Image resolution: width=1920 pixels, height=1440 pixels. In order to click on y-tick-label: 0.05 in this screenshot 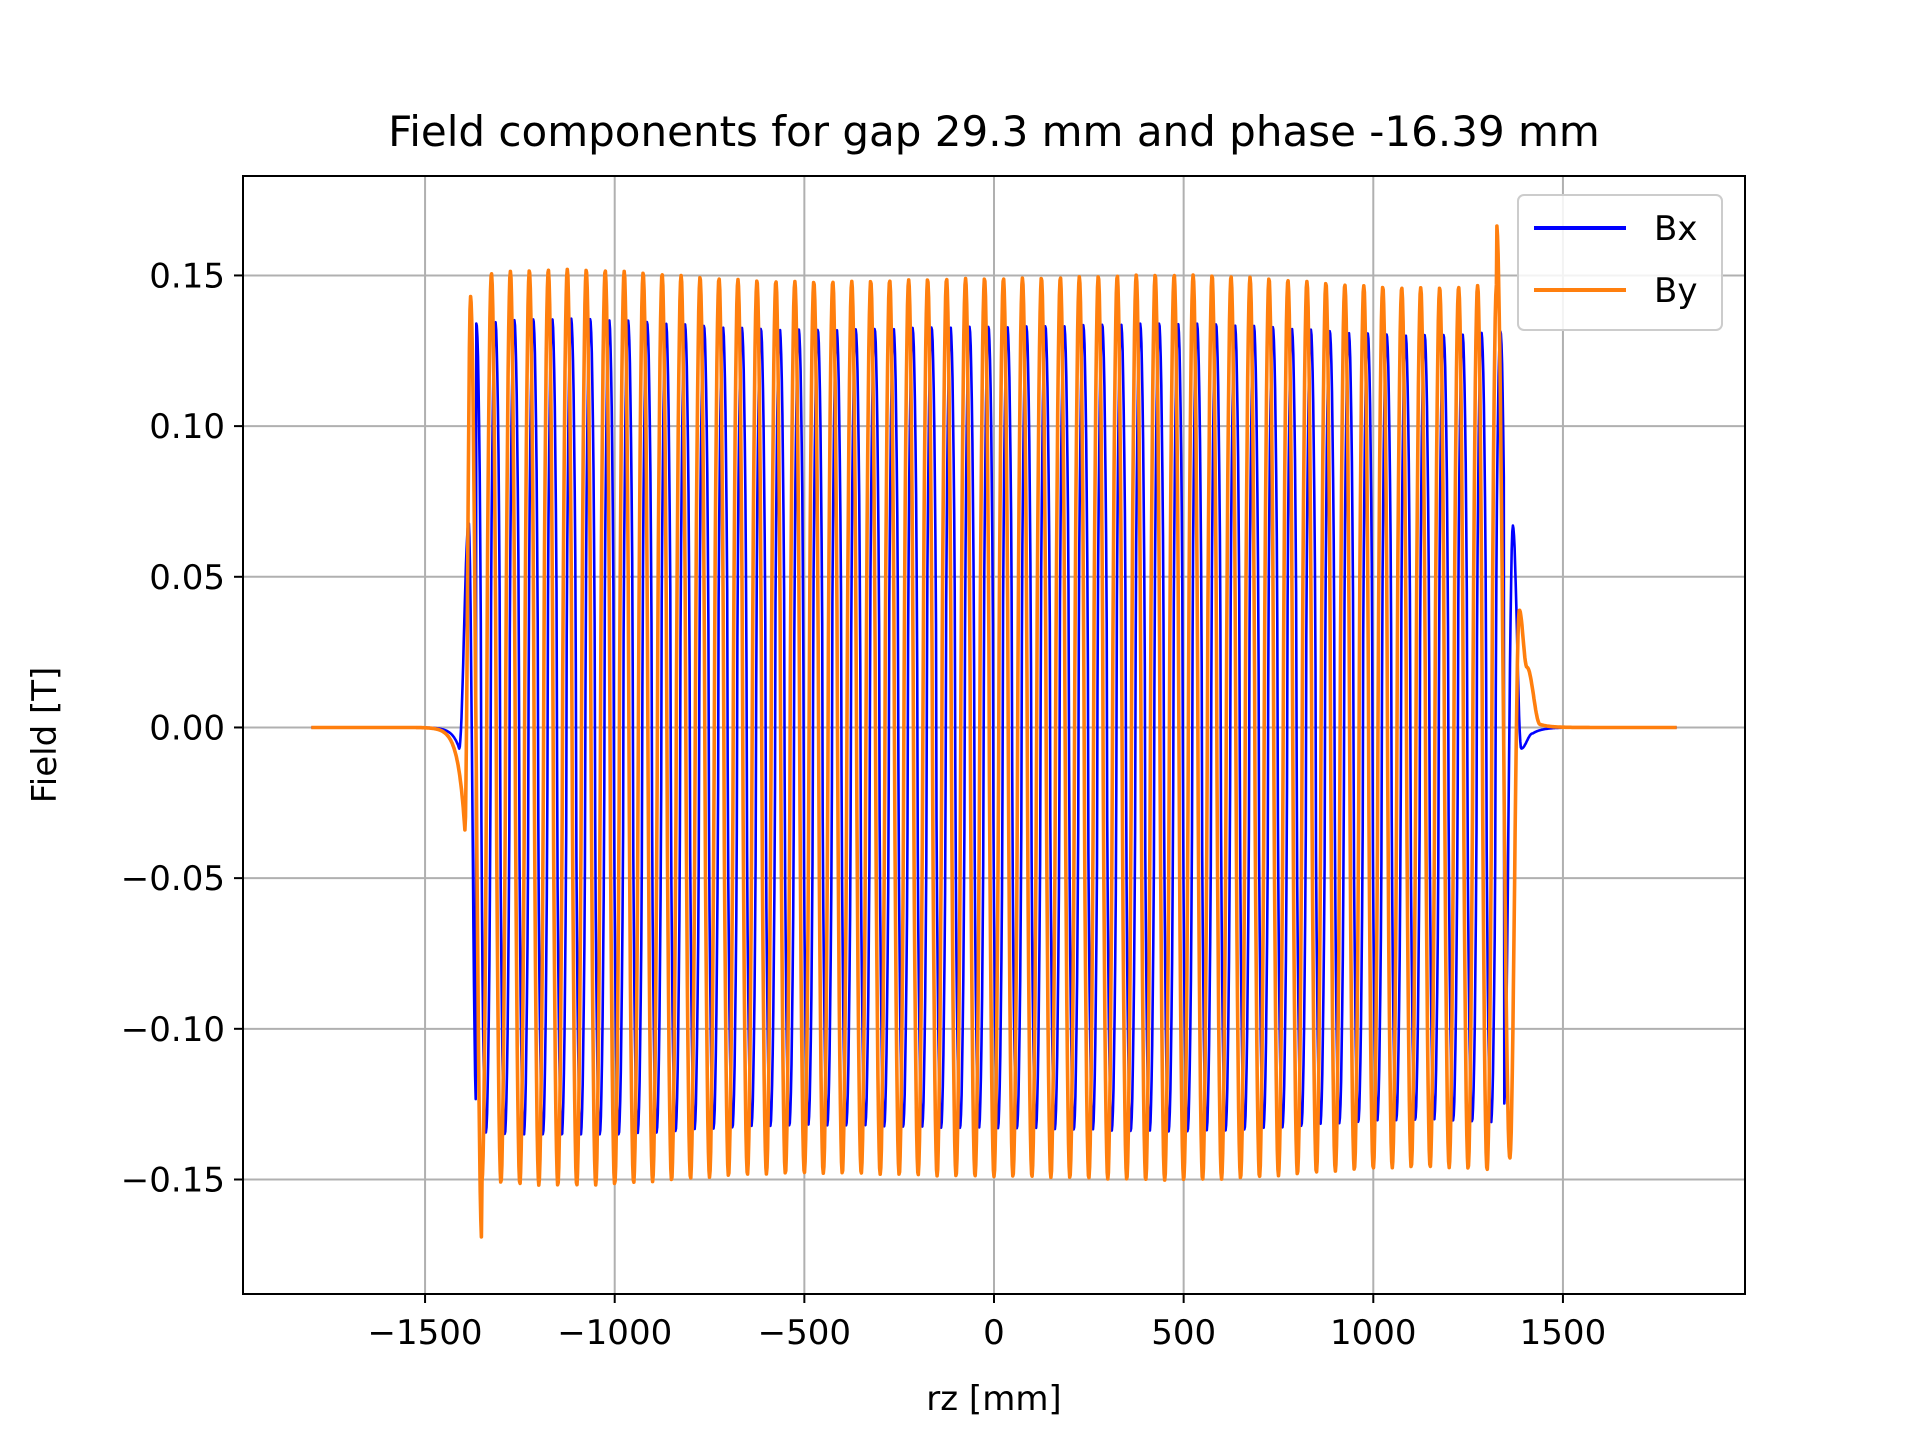, I will do `click(187, 578)`.